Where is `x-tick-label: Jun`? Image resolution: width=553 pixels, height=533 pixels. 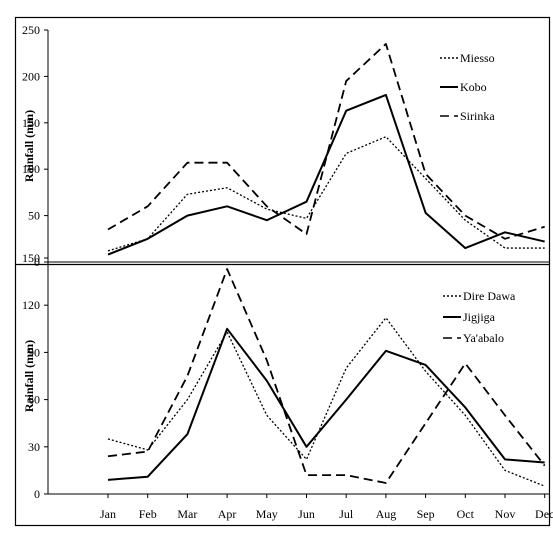 x-tick-label: Jun is located at coordinates (306, 514).